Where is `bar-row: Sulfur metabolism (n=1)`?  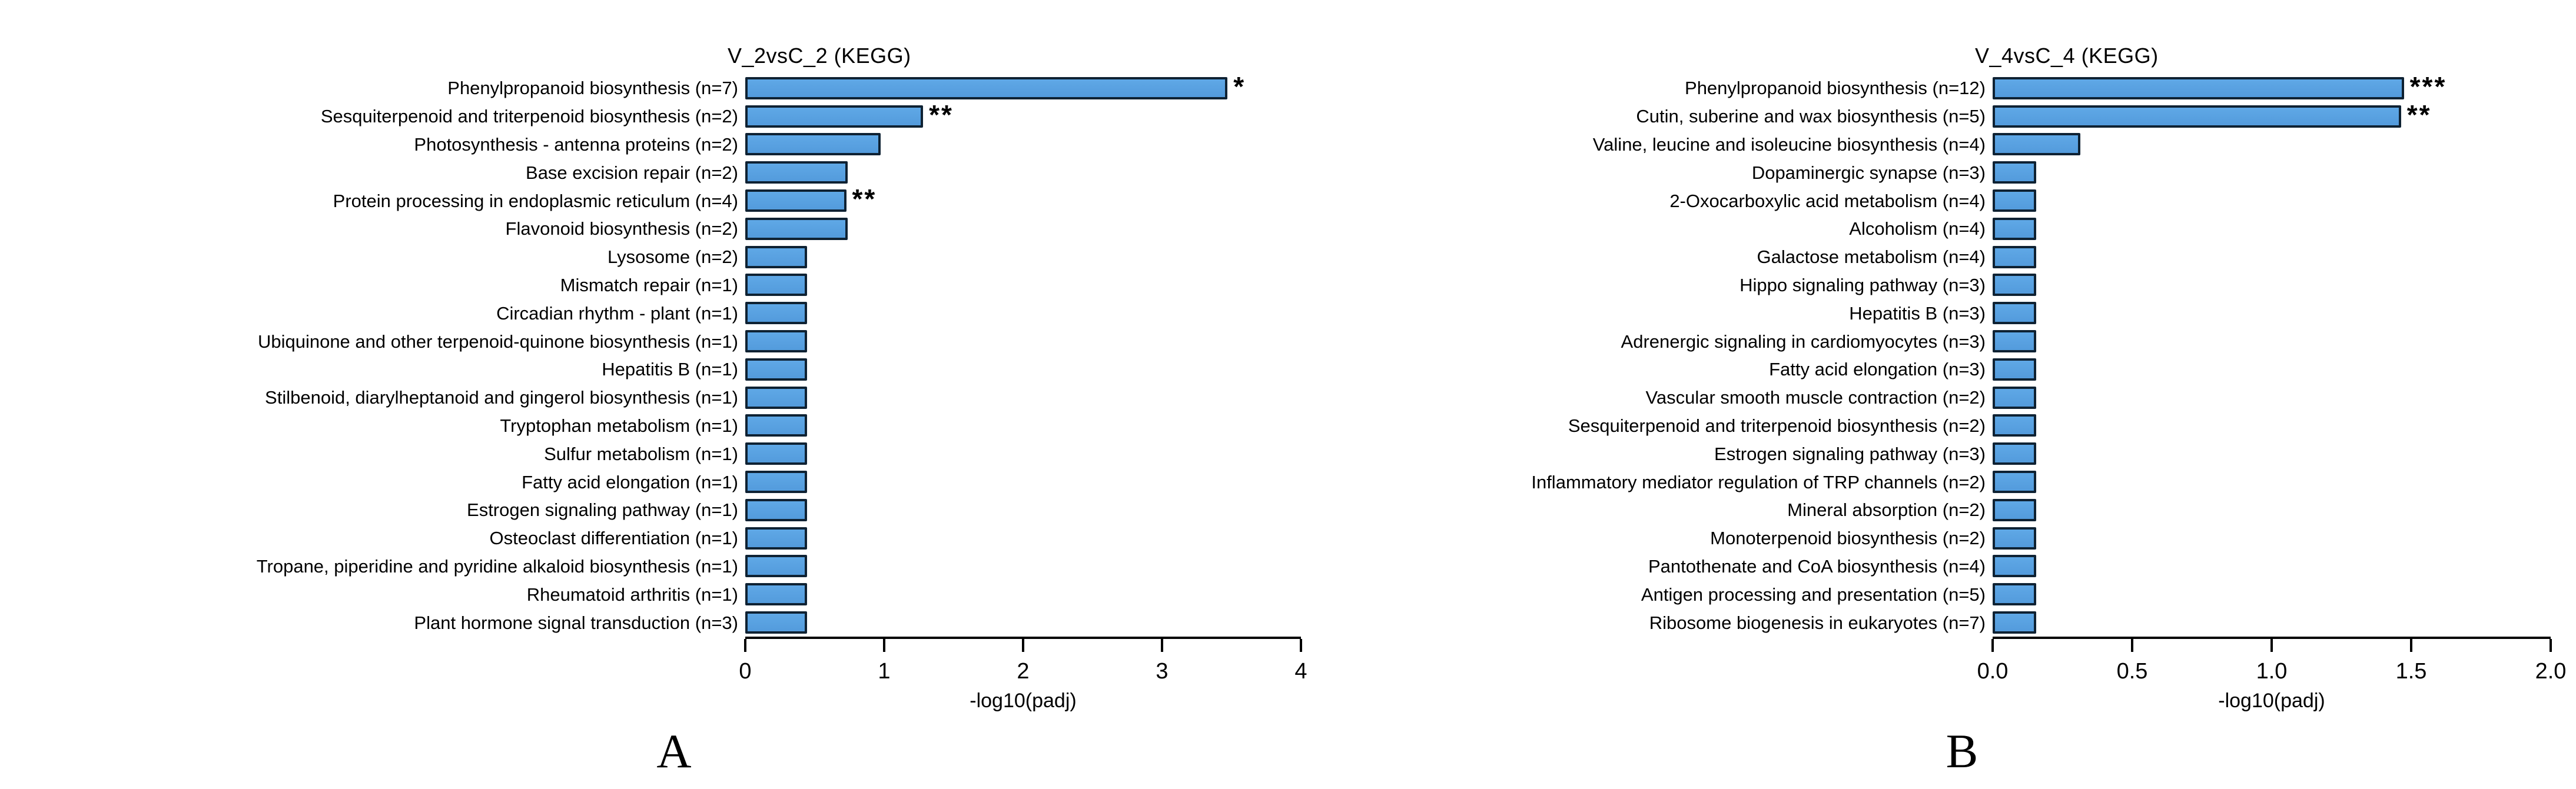
bar-row: Sulfur metabolism (n=1) is located at coordinates (674, 454).